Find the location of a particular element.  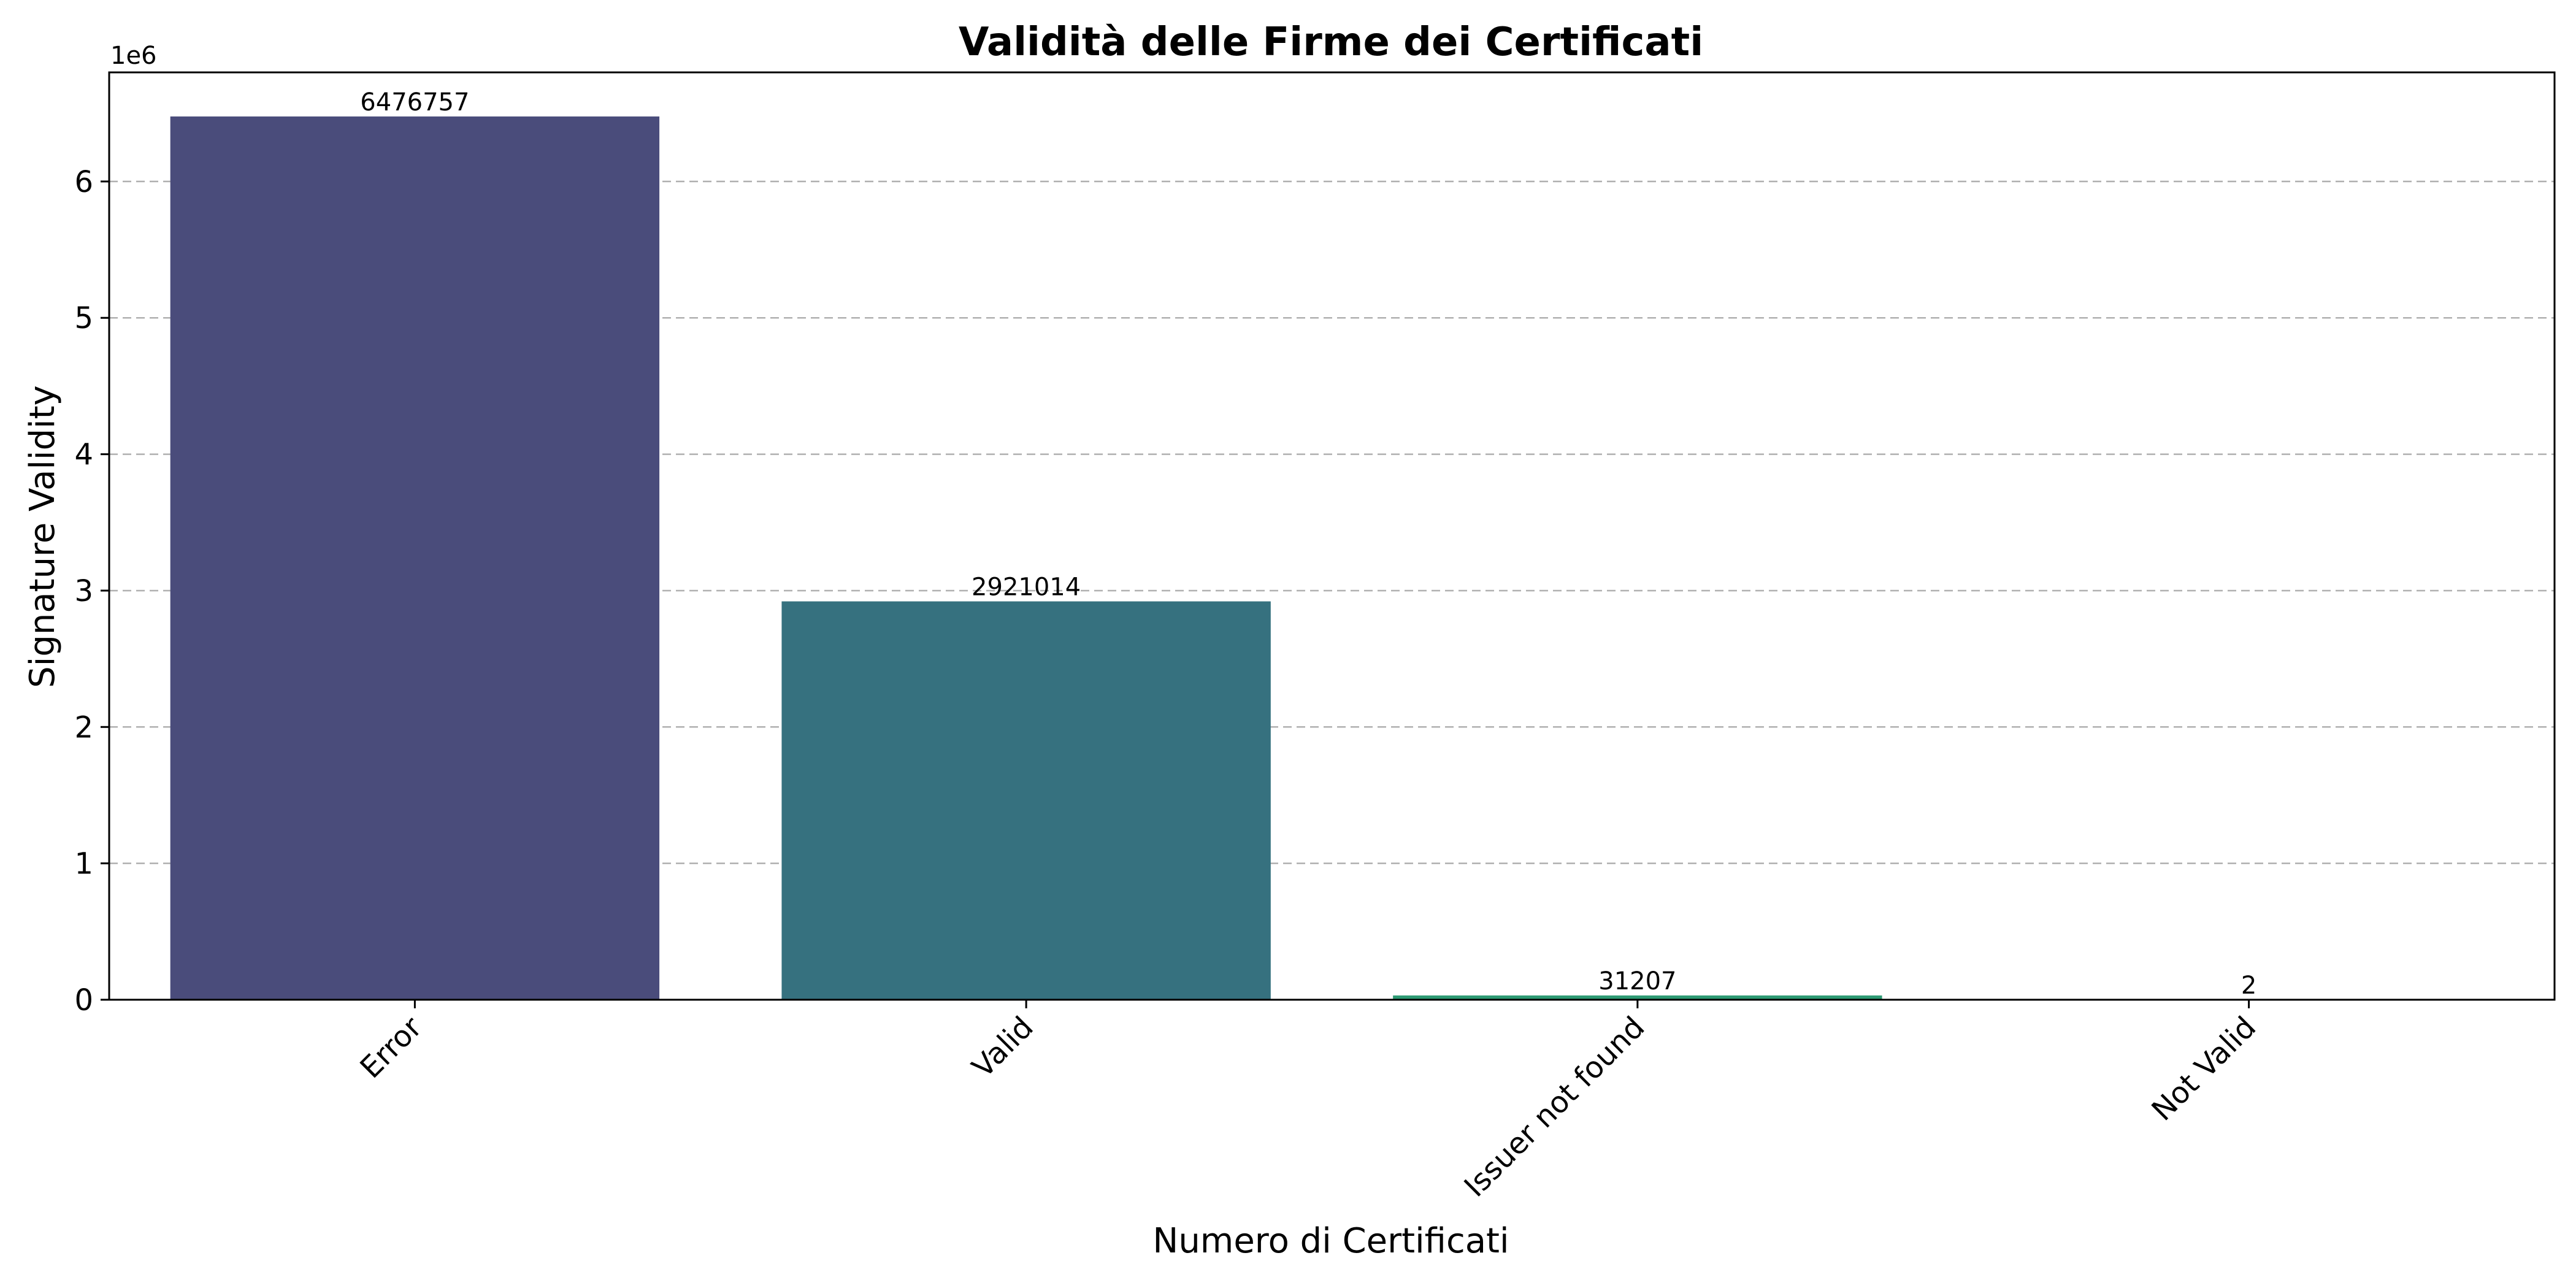

y-tick-label: 3 is located at coordinates (83, 591).